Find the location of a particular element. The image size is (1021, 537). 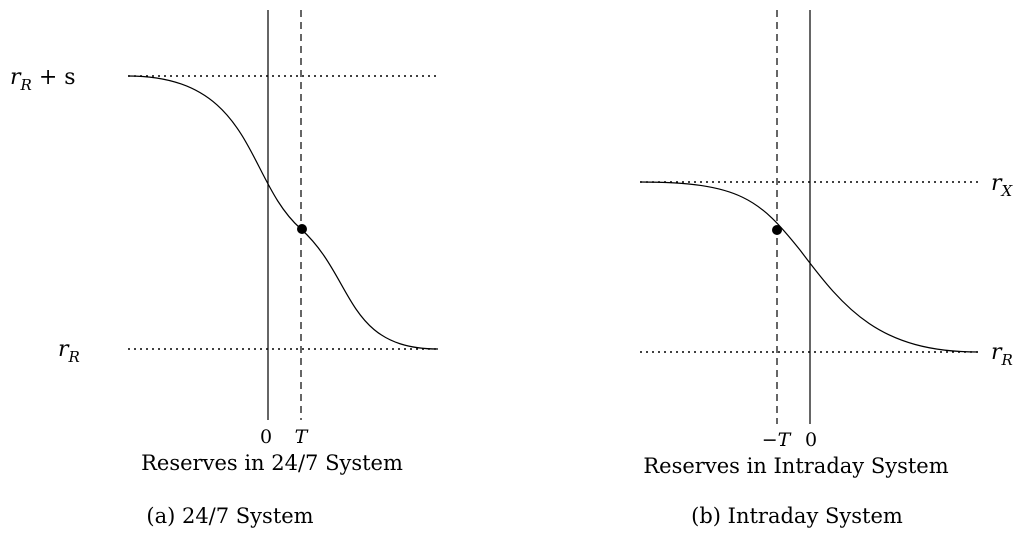

panel-a-subtitle: Reserves in 24/7 System is located at coordinates (272, 463).